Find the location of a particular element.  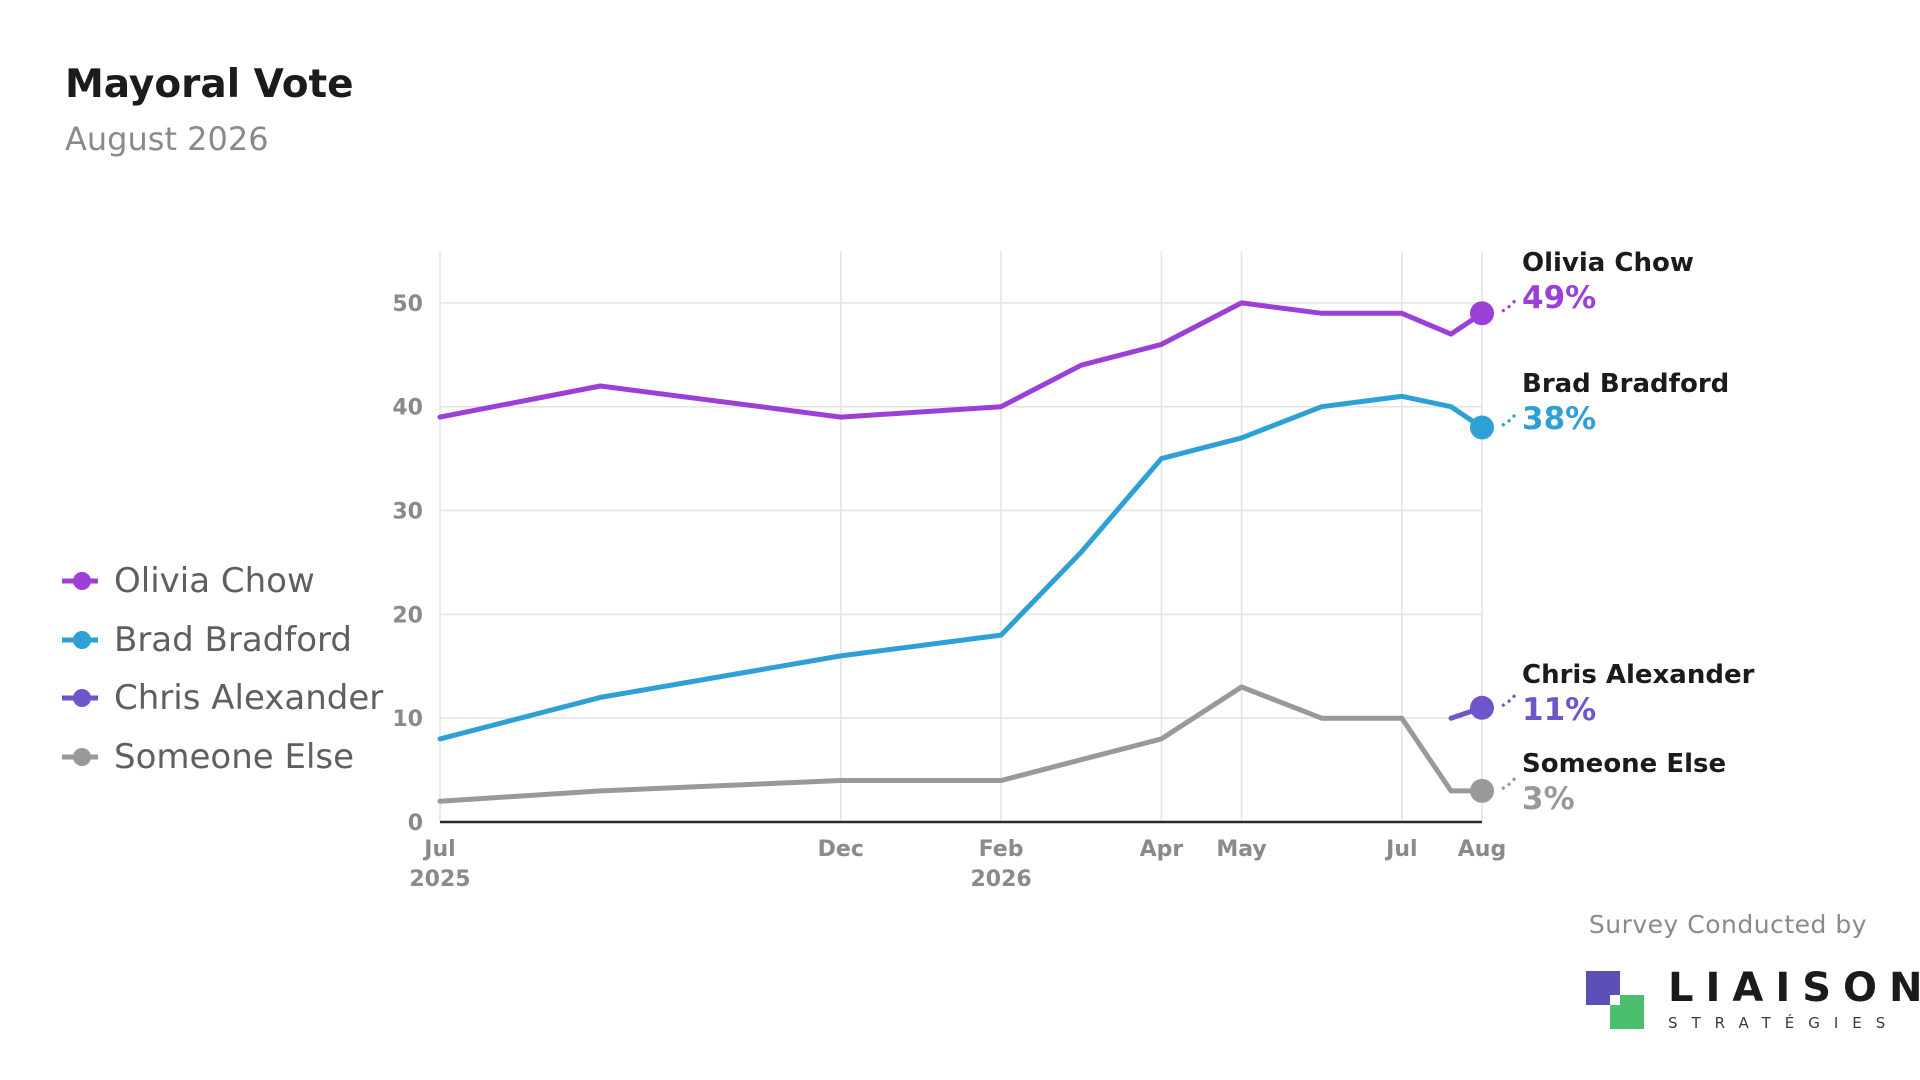

legend-item: Brad Bradford is located at coordinates (222, 640).